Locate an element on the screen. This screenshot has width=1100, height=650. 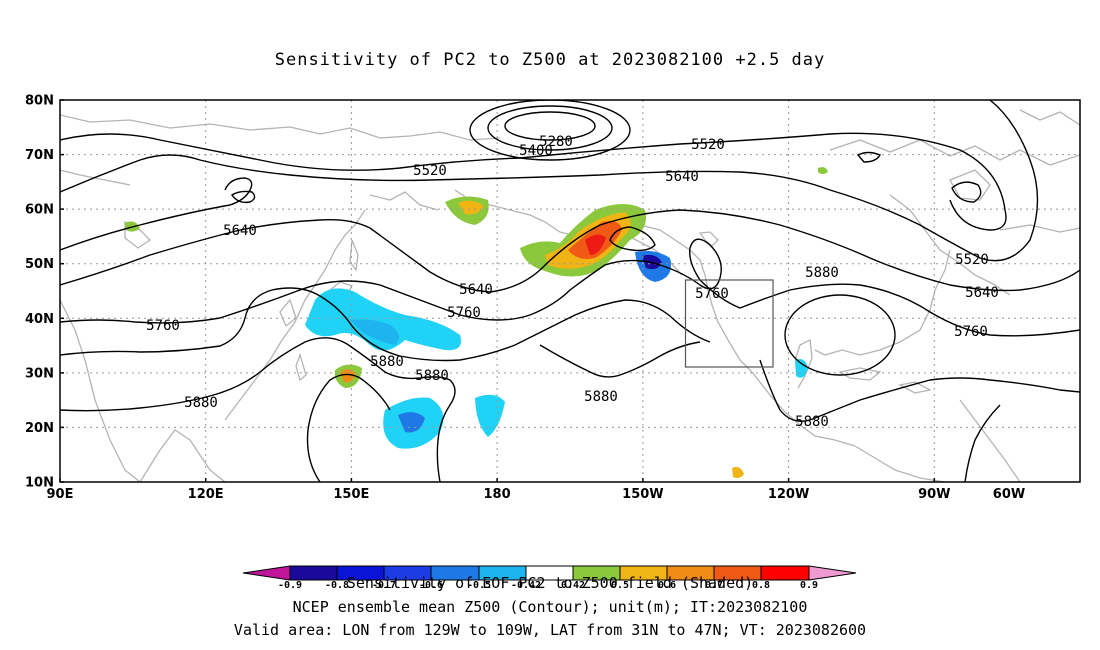
lat-label-70n: 70N is located at coordinates (39, 155).